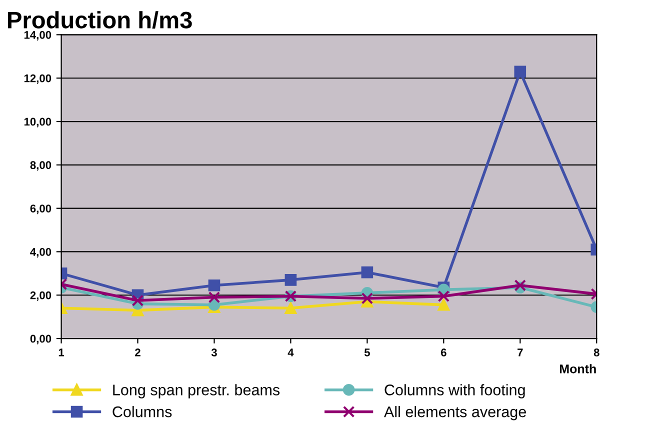 The height and width of the screenshot is (434, 645). I want to click on y-tick-label: 10,00, so click(38, 123).